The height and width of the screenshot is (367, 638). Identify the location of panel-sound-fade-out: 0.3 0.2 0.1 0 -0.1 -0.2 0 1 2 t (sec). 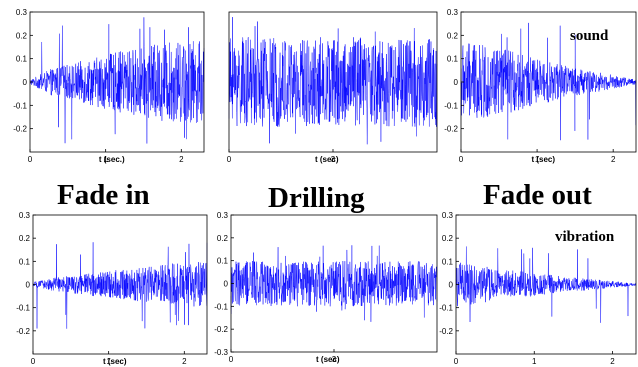
(540, 86).